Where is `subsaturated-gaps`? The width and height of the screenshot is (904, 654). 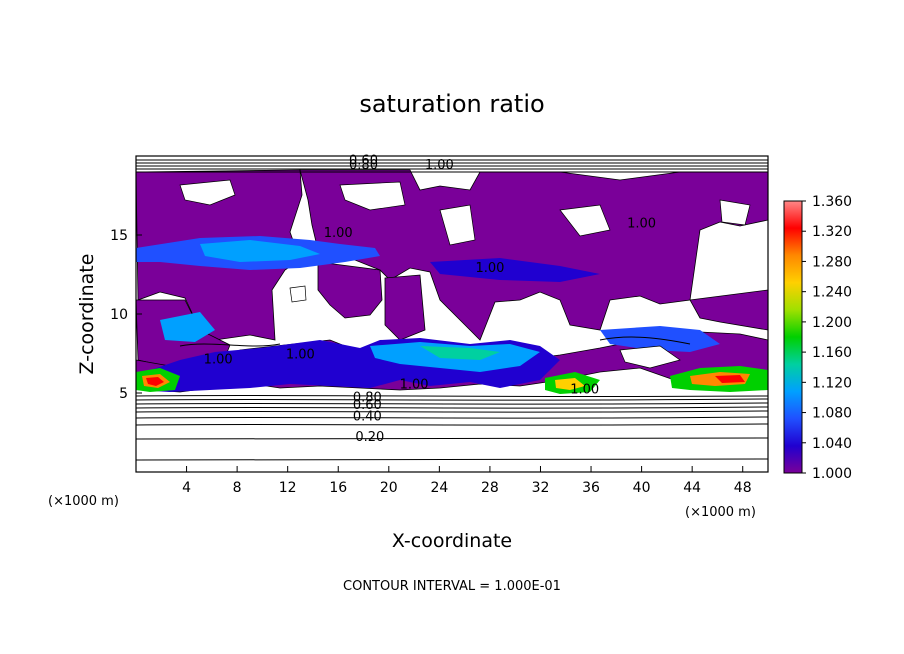
subsaturated-gaps is located at coordinates (465, 241).